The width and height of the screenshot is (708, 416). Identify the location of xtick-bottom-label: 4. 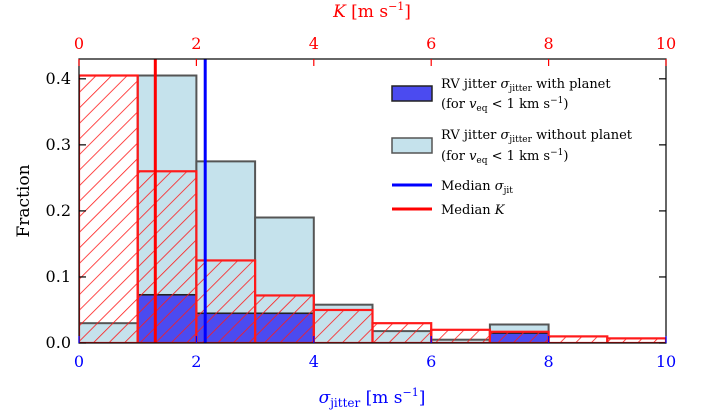
(314, 361).